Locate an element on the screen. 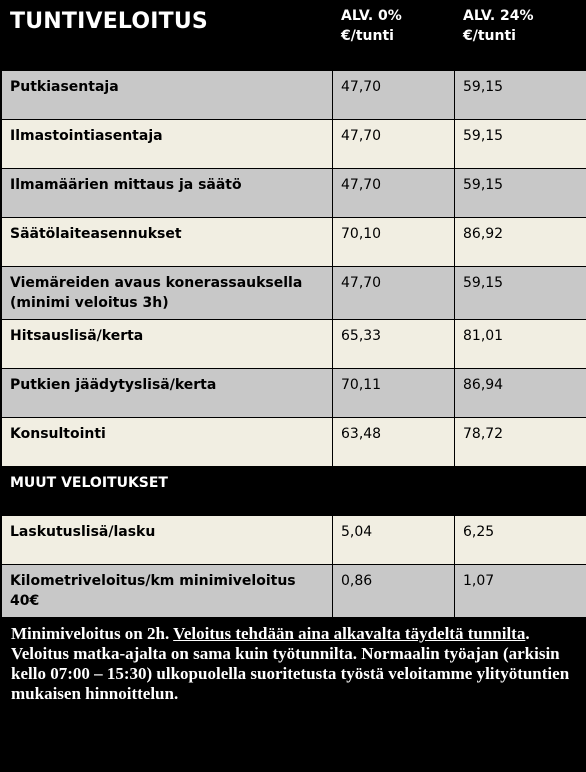 The width and height of the screenshot is (586, 772). table-row: Putkien jäädytyslisä/kerta 70,11 86,94 is located at coordinates (293, 393).